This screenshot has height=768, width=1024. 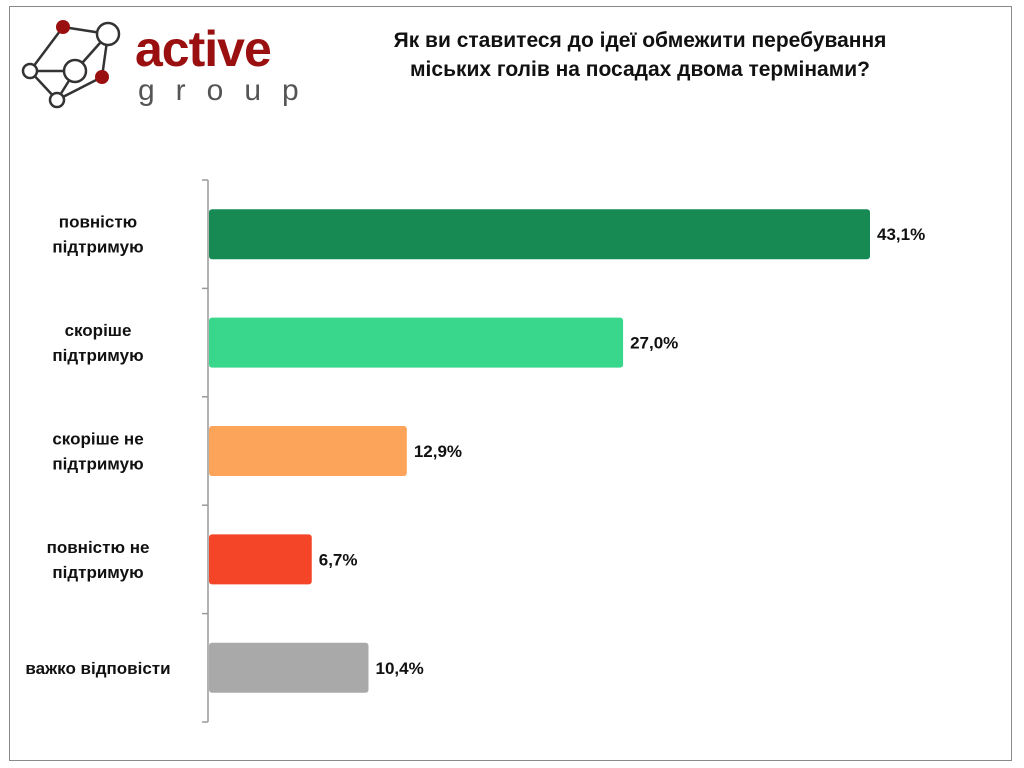 What do you see at coordinates (338, 559) in the screenshot?
I see `value-label-3: 6,7%` at bounding box center [338, 559].